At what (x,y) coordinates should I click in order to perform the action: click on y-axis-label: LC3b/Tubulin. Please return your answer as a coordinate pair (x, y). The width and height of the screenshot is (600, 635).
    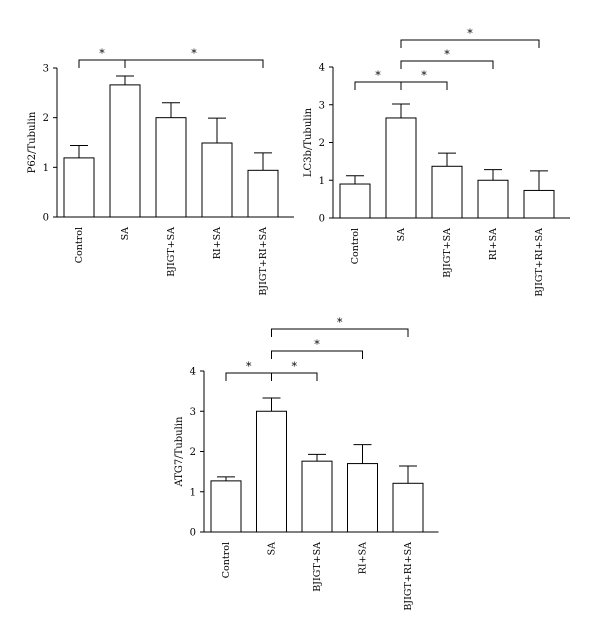
    Looking at the image, I should click on (308, 142).